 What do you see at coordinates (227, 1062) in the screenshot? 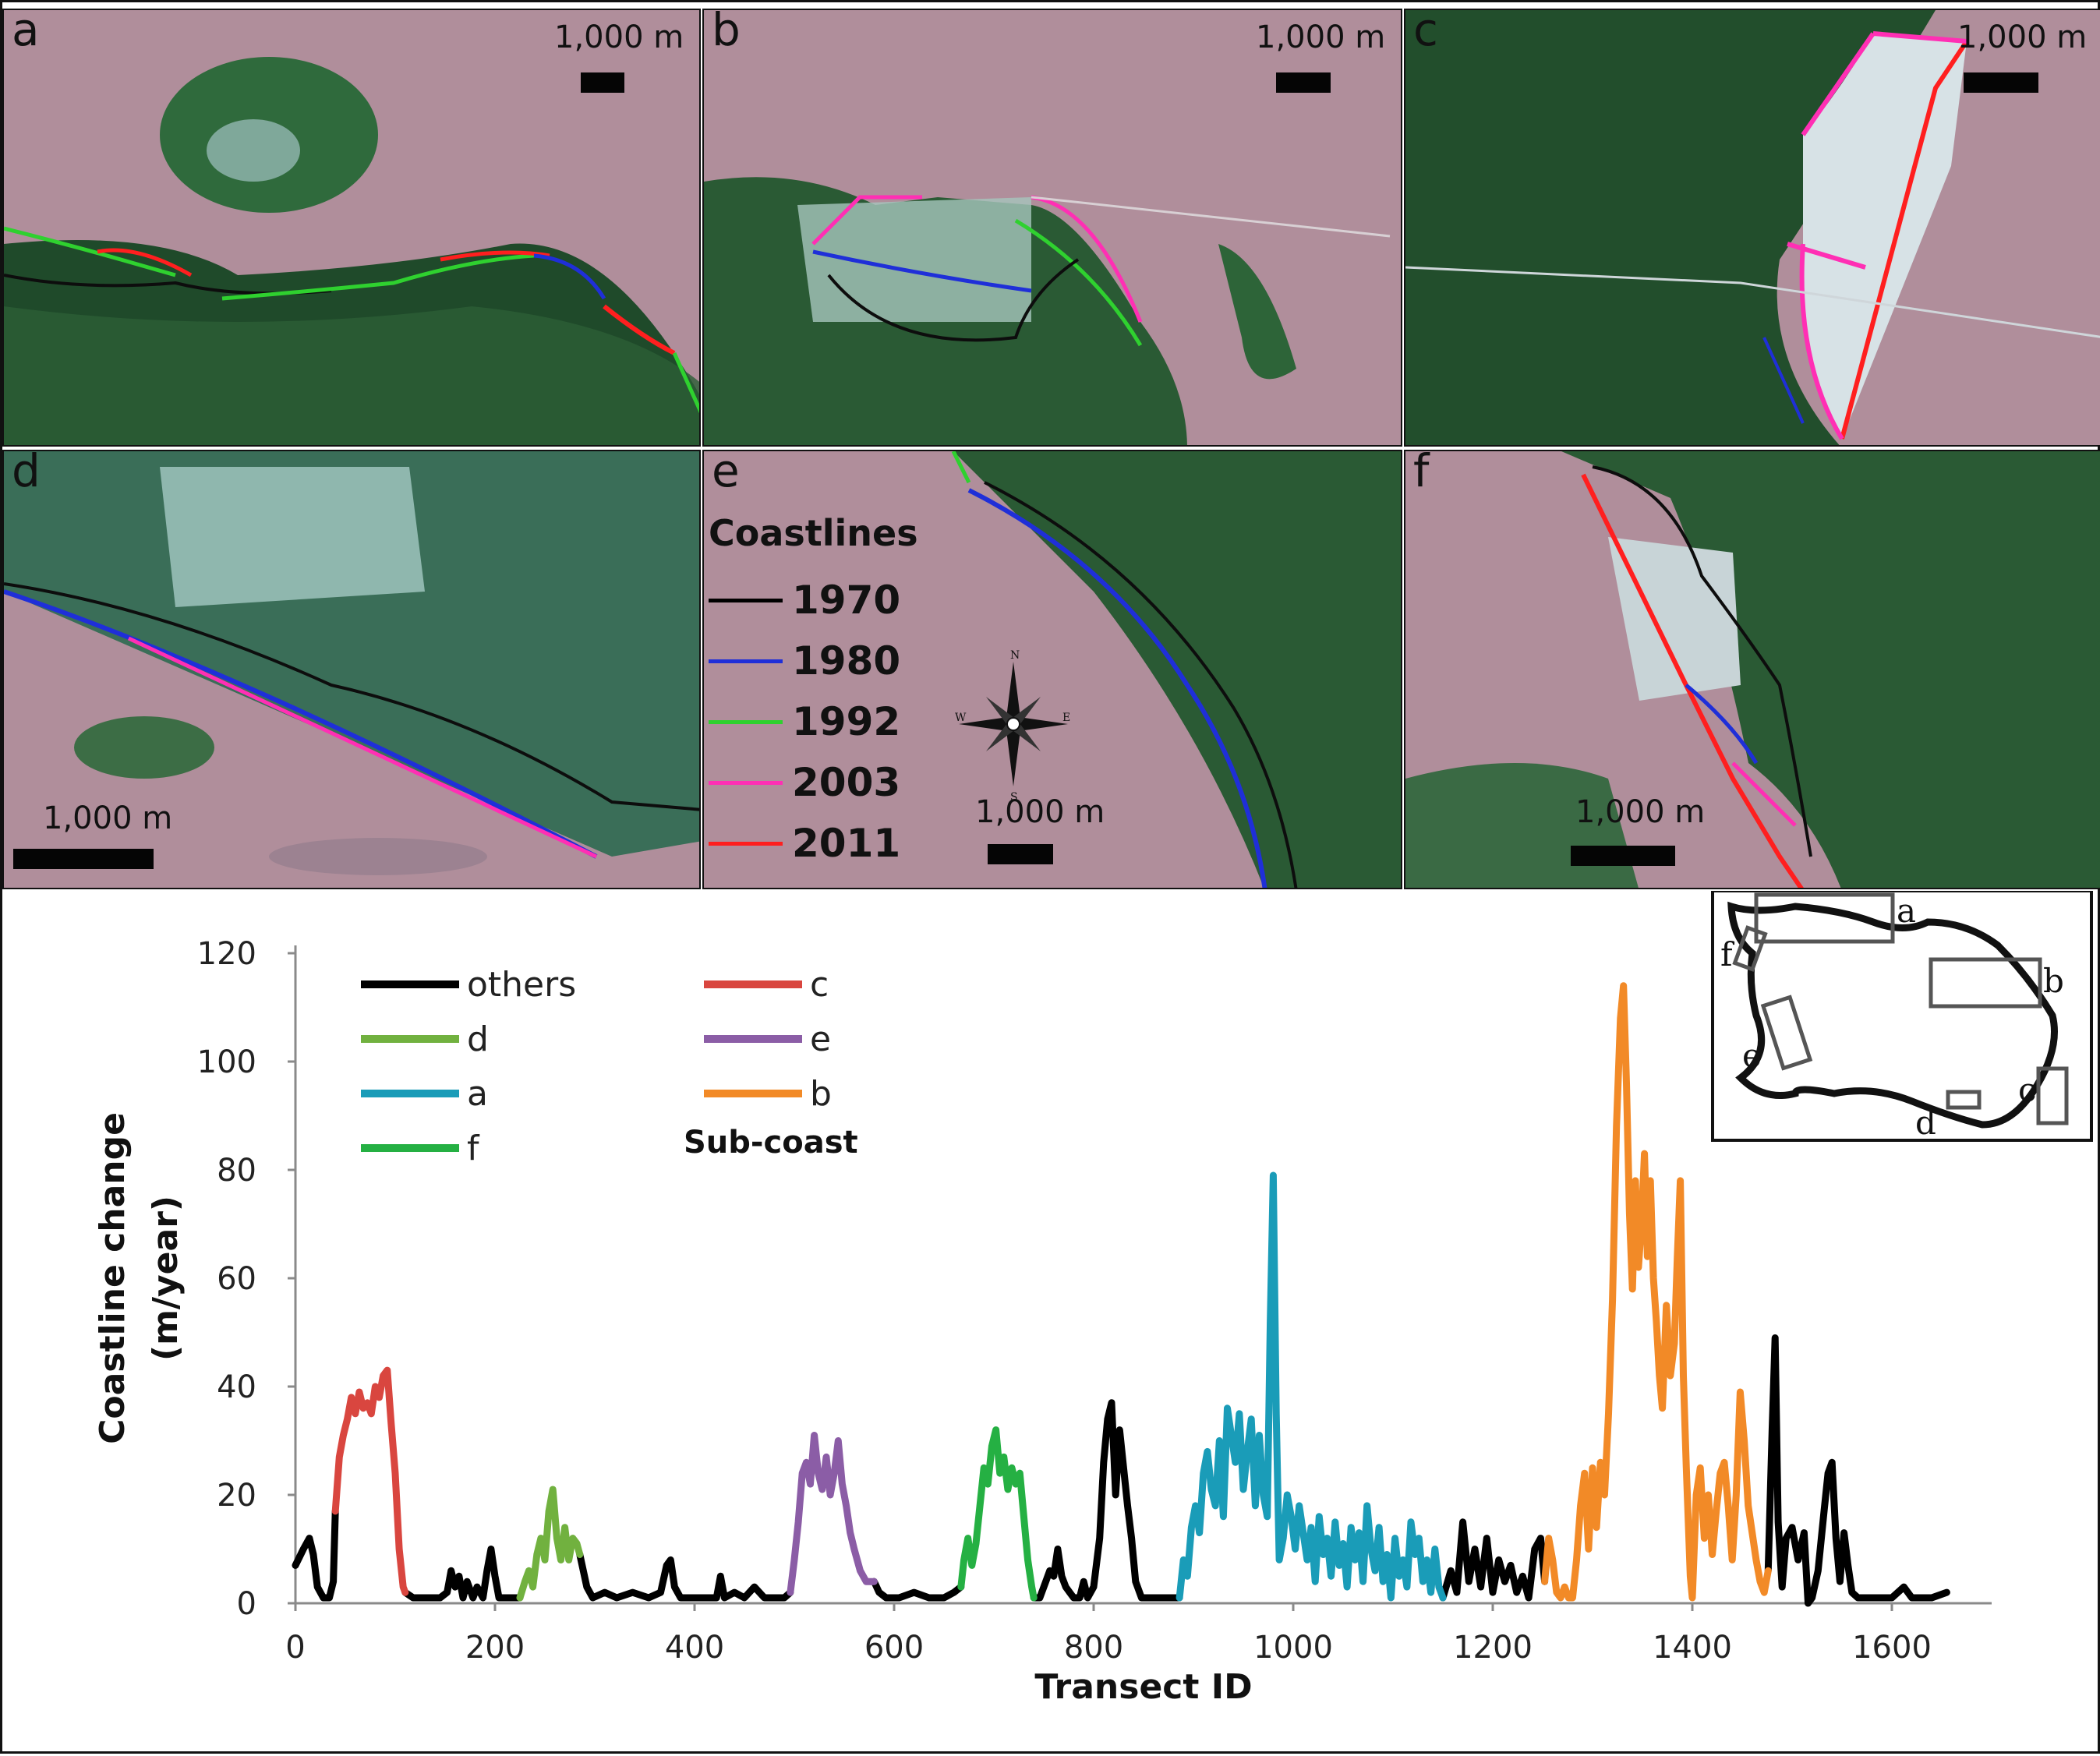
I see `y-tick-label: 100` at bounding box center [227, 1062].